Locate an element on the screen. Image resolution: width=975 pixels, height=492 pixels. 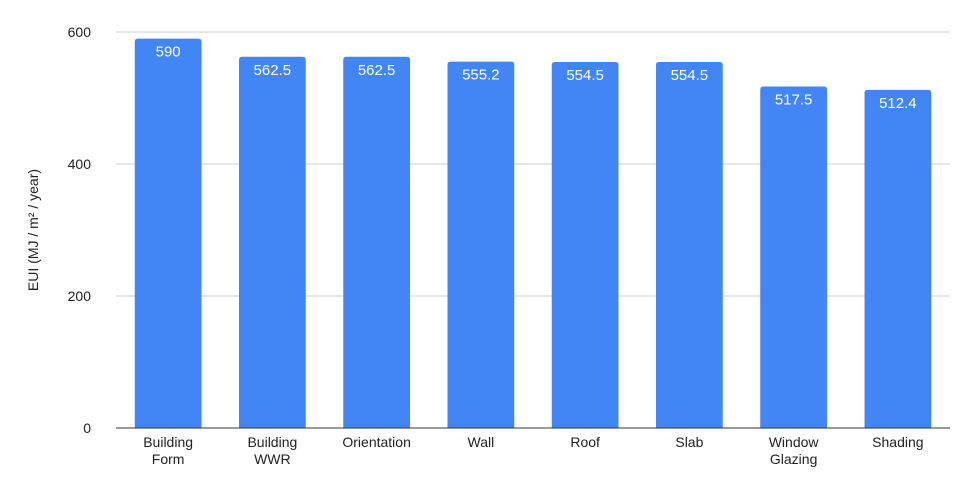
y-axis-ticks: 0 200 400 600 is located at coordinates (80, 230).